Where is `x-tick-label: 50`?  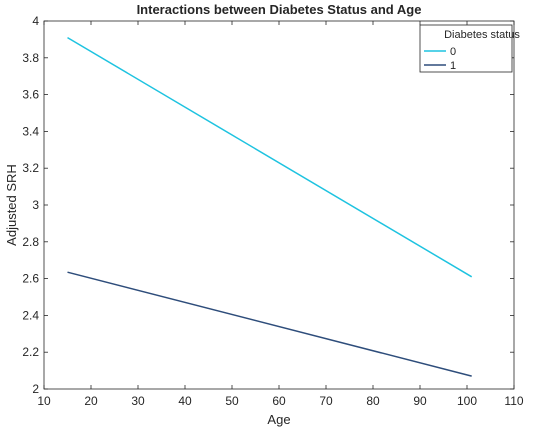 x-tick-label: 50 is located at coordinates (232, 401).